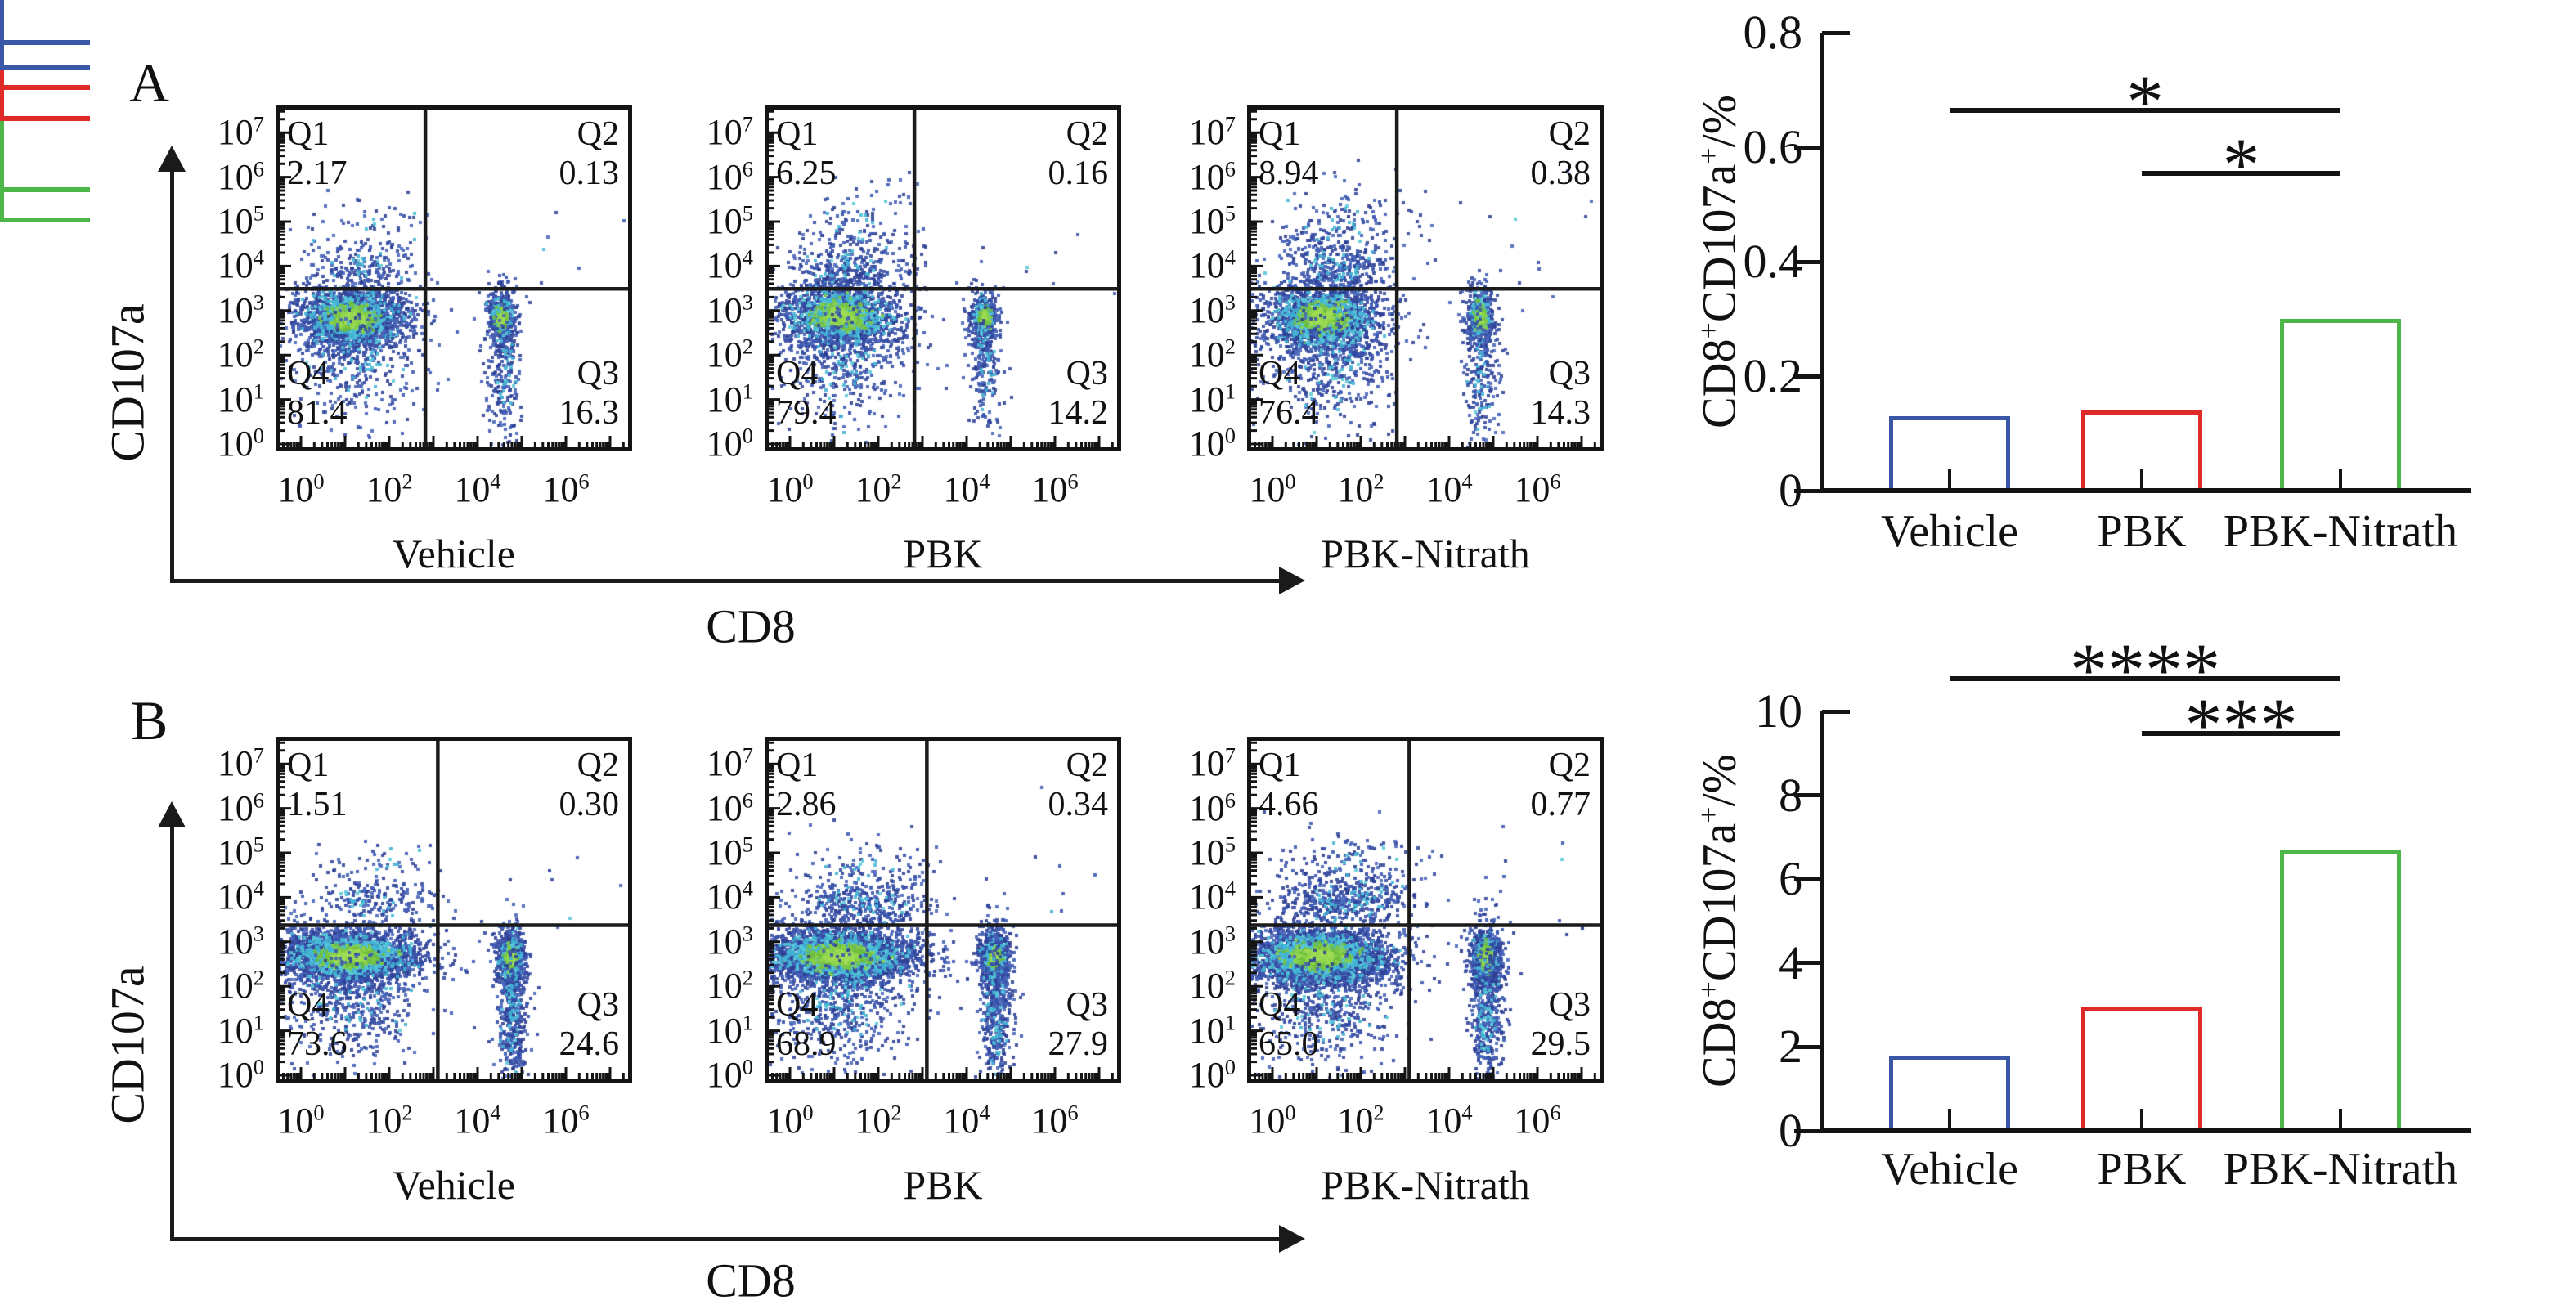 The height and width of the screenshot is (1314, 2576). What do you see at coordinates (171, 1032) in the screenshot?
I see `y-axis-arrow-shaft` at bounding box center [171, 1032].